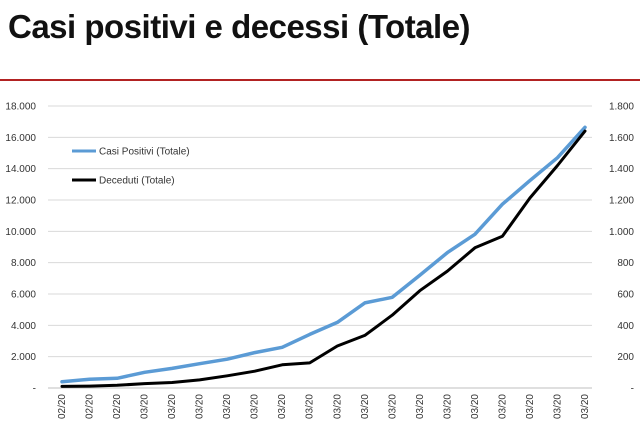  Describe the element at coordinates (20, 232) in the screenshot. I see `y-left-tick-label: 10.000` at that location.